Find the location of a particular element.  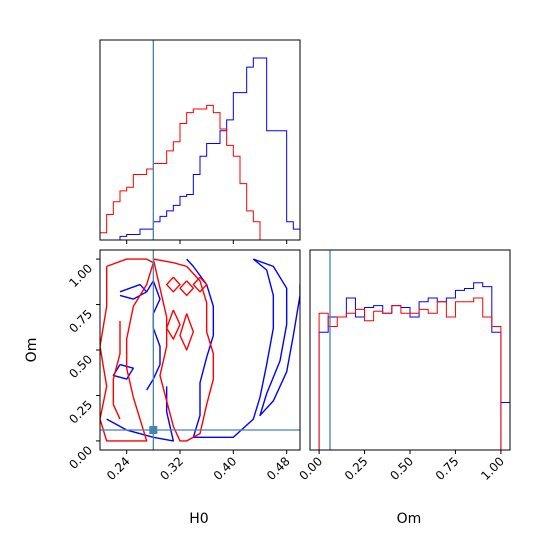

om-y-tick-label: 1.00 is located at coordinates (80, 275).